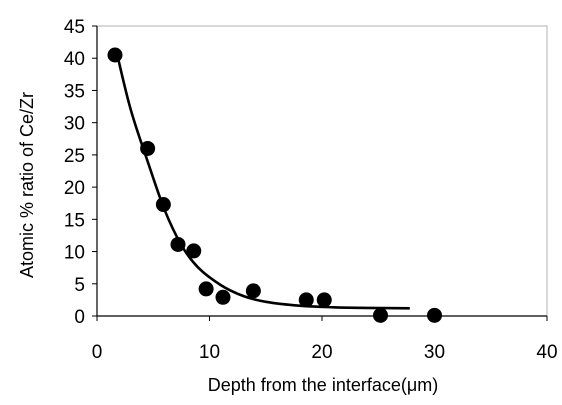  Describe the element at coordinates (80, 172) in the screenshot. I see `y-axis-ticks: 0 5 10 15 20 25 30 35 40 45` at that location.